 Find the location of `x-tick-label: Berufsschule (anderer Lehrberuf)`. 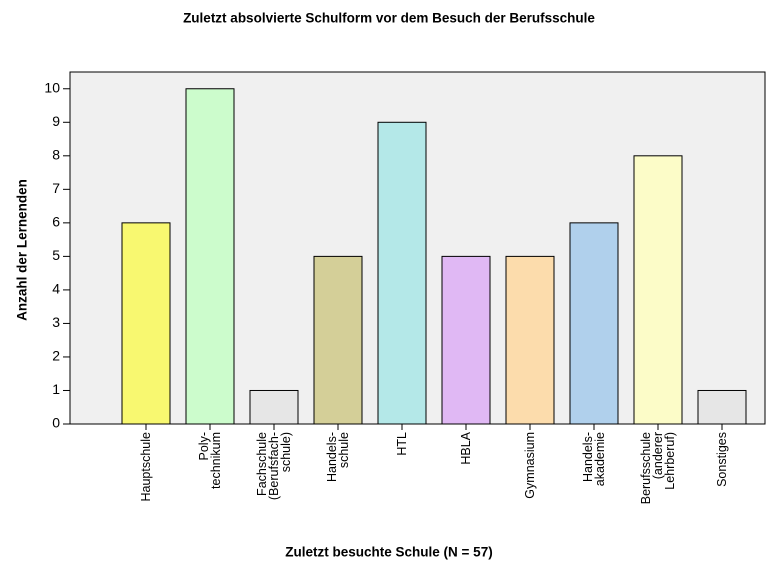

x-tick-label: Berufsschule (anderer Lehrberuf) is located at coordinates (658, 468).